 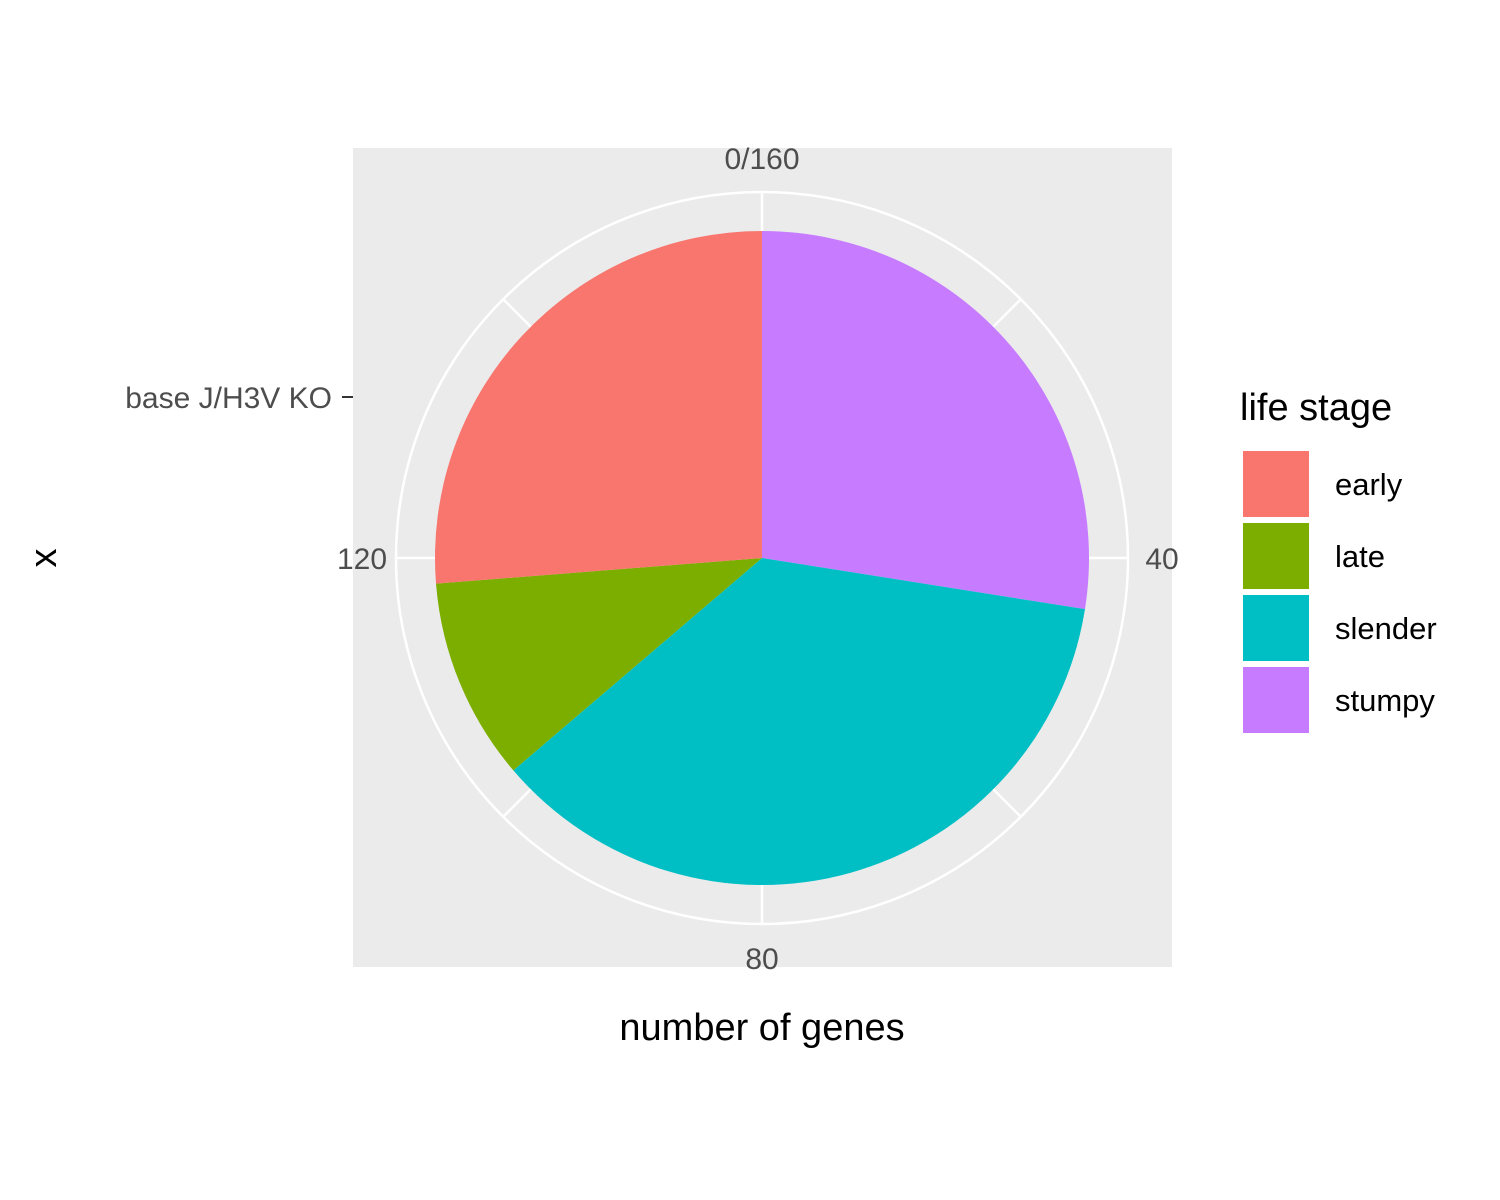 What do you see at coordinates (1161, 559) in the screenshot?
I see `theta-tick-label: 40` at bounding box center [1161, 559].